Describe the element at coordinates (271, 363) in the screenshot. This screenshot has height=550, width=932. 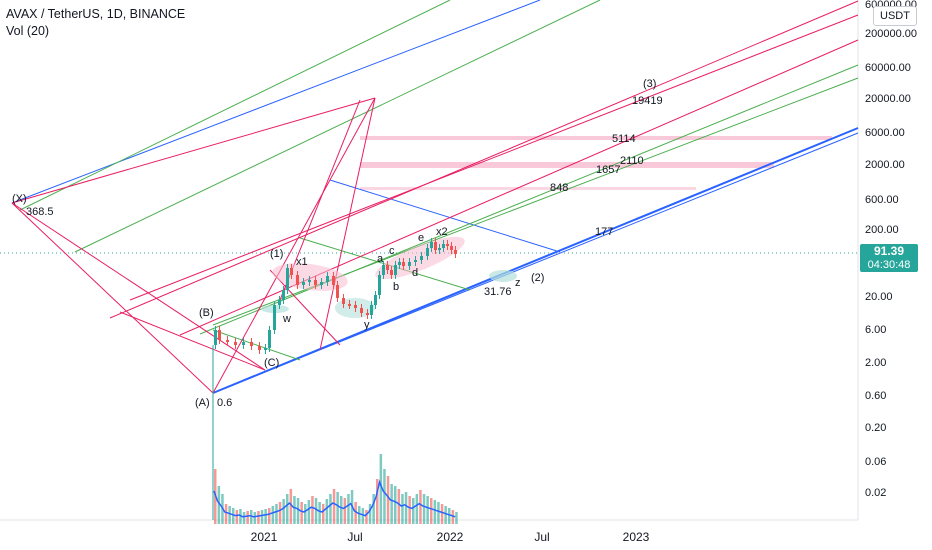
I see `wave-label: (C)` at that location.